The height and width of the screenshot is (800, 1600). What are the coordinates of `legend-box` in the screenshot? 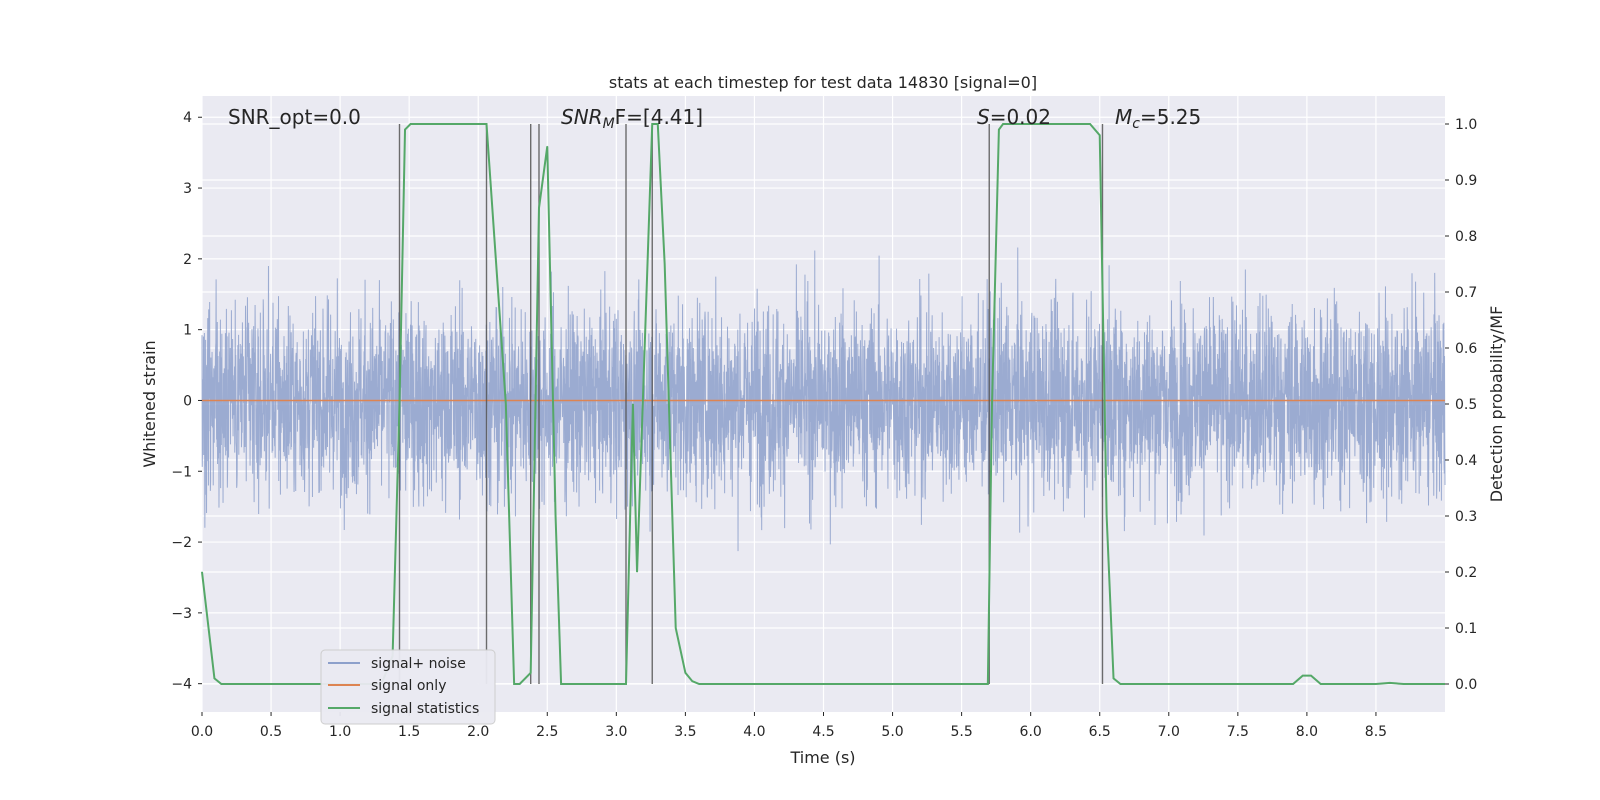 It's located at (408, 687).